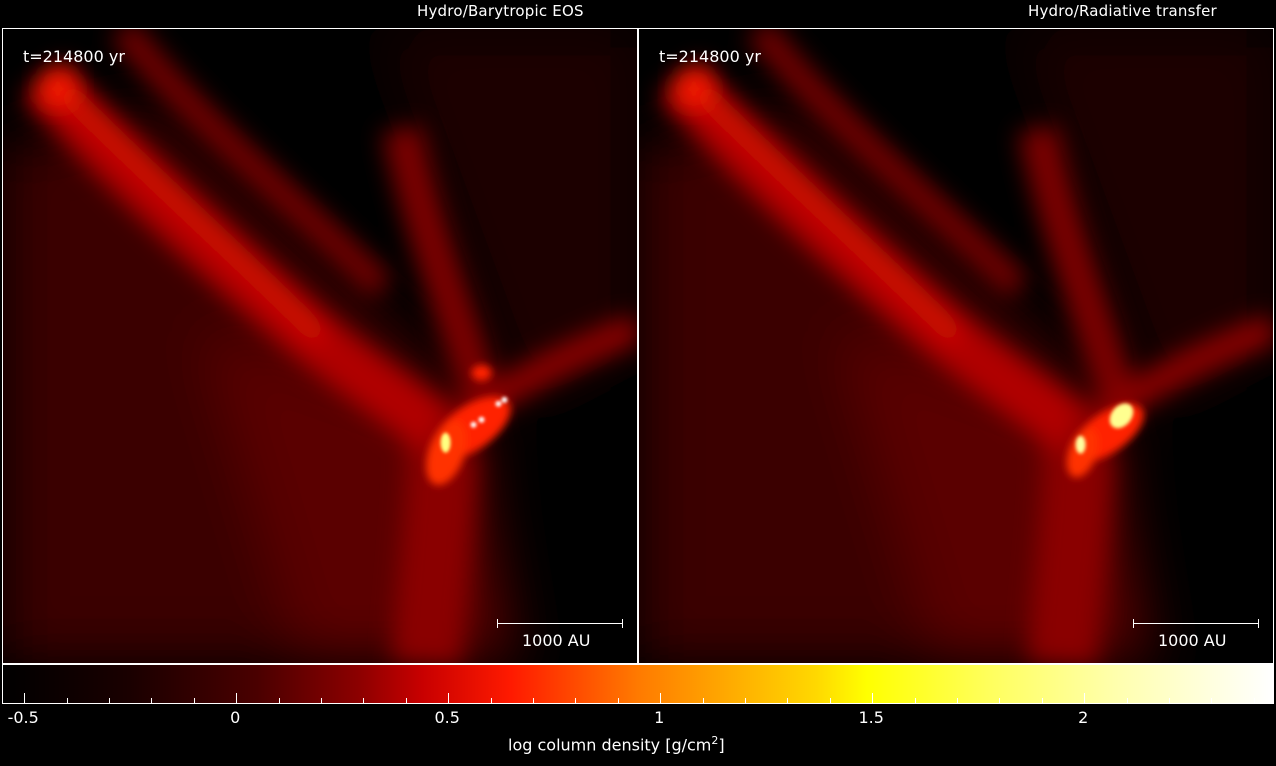 The image size is (1276, 766). What do you see at coordinates (447, 717) in the screenshot?
I see `colorbar-tick-label: 0.5` at bounding box center [447, 717].